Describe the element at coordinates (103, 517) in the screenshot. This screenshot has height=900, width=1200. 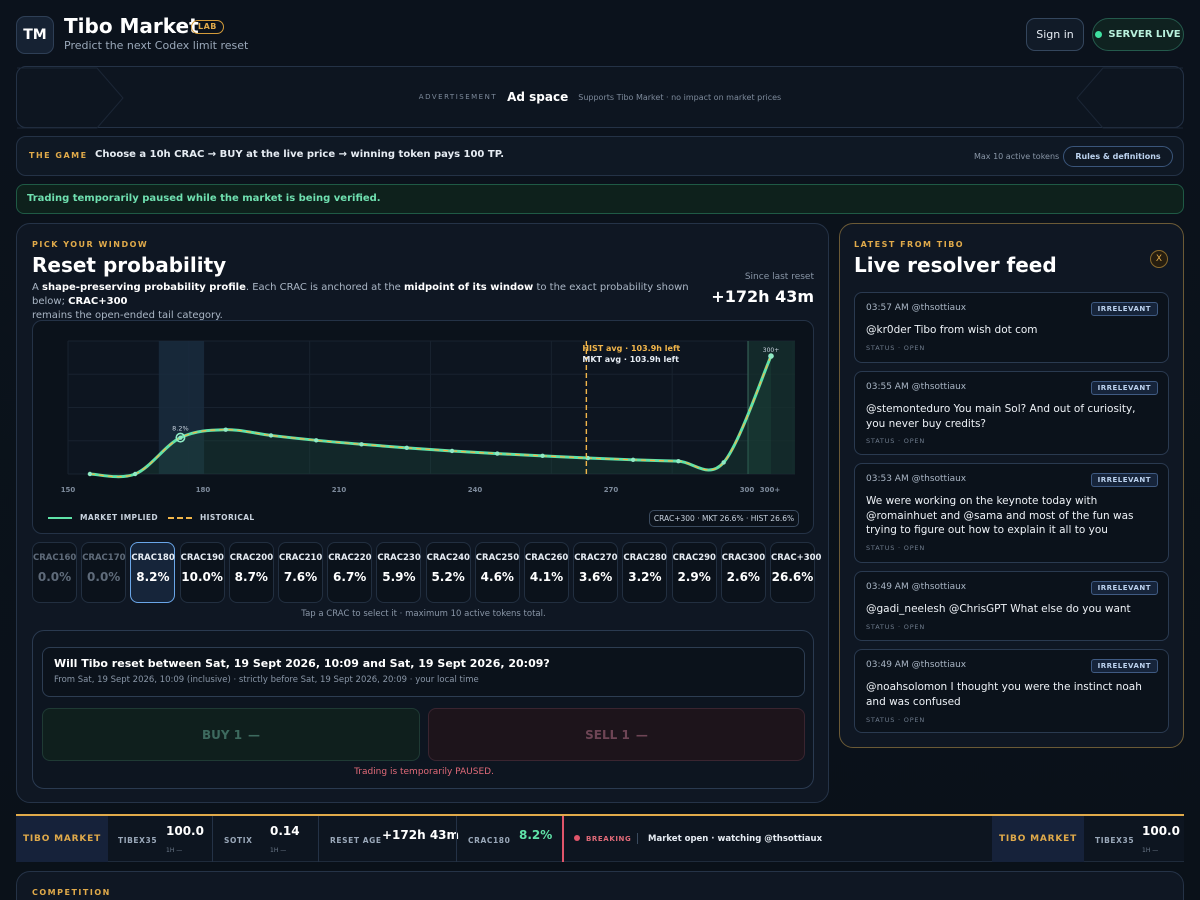
I see `legend-market: MARKET IMPLIED` at that location.